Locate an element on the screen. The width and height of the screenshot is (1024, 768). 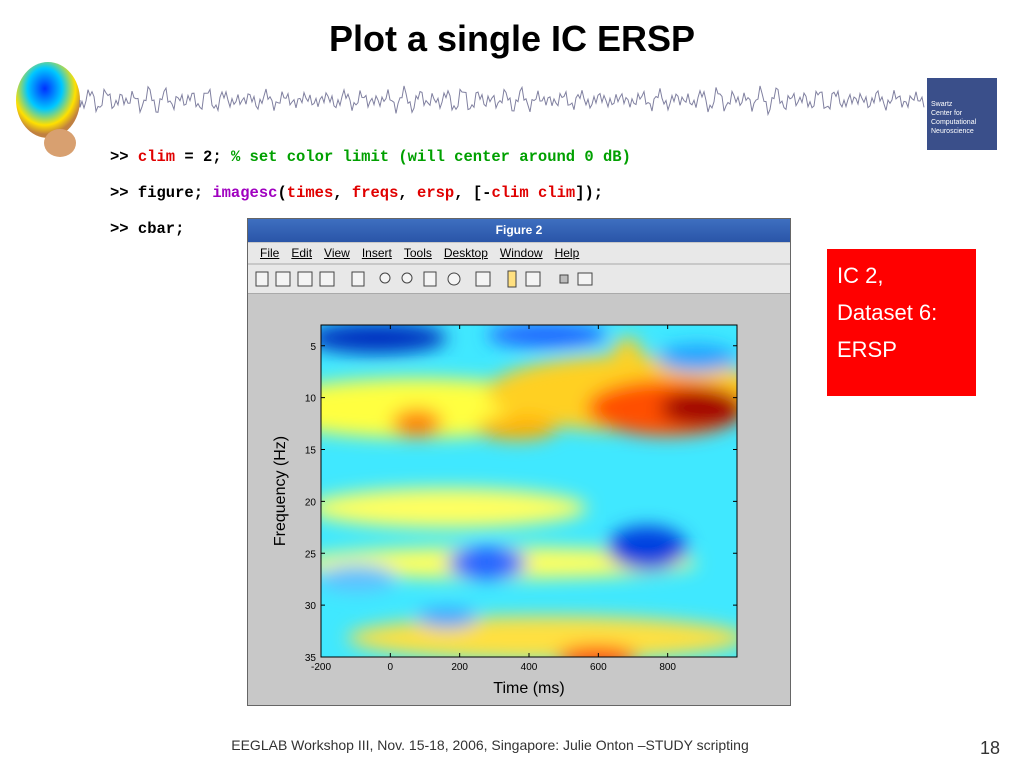
menu-item: Window is located at coordinates (521, 253).